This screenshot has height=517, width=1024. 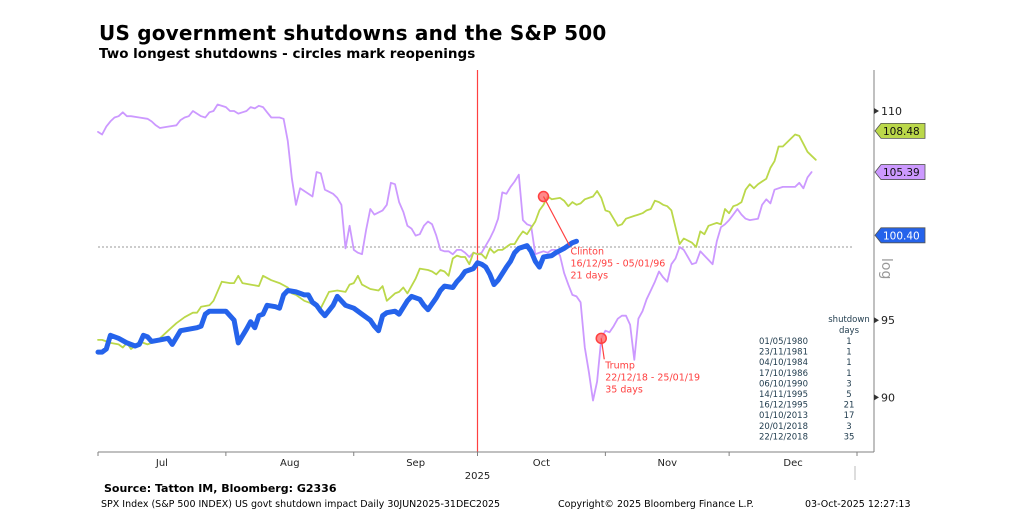 I want to click on table-date-cell: 23/11/1981, so click(x=783, y=353).